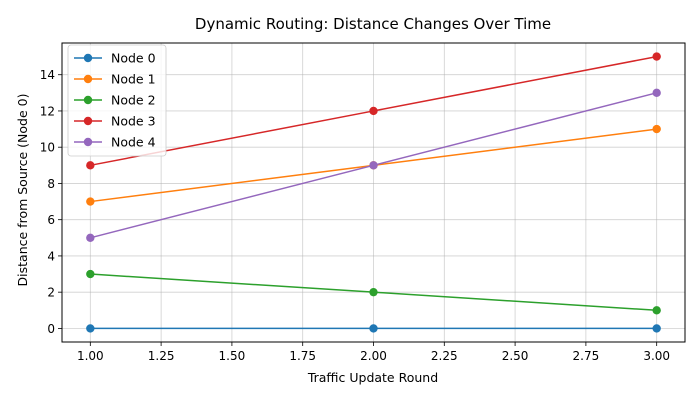 The width and height of the screenshot is (700, 404). I want to click on legend-label: Node 4, so click(133, 142).